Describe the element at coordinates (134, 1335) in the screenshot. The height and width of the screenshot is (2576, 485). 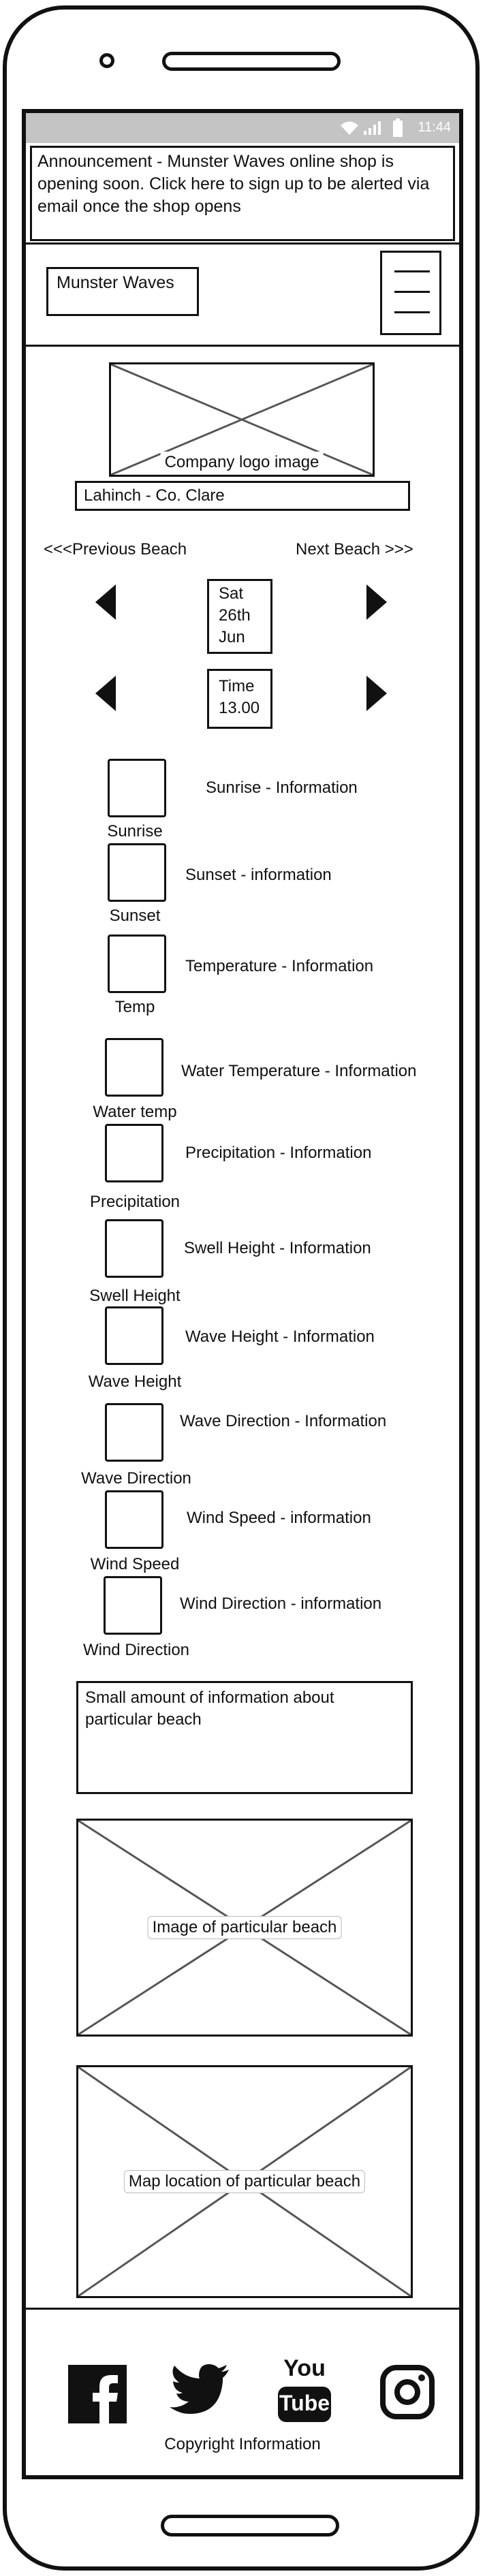
I see `wave-height-icon` at that location.